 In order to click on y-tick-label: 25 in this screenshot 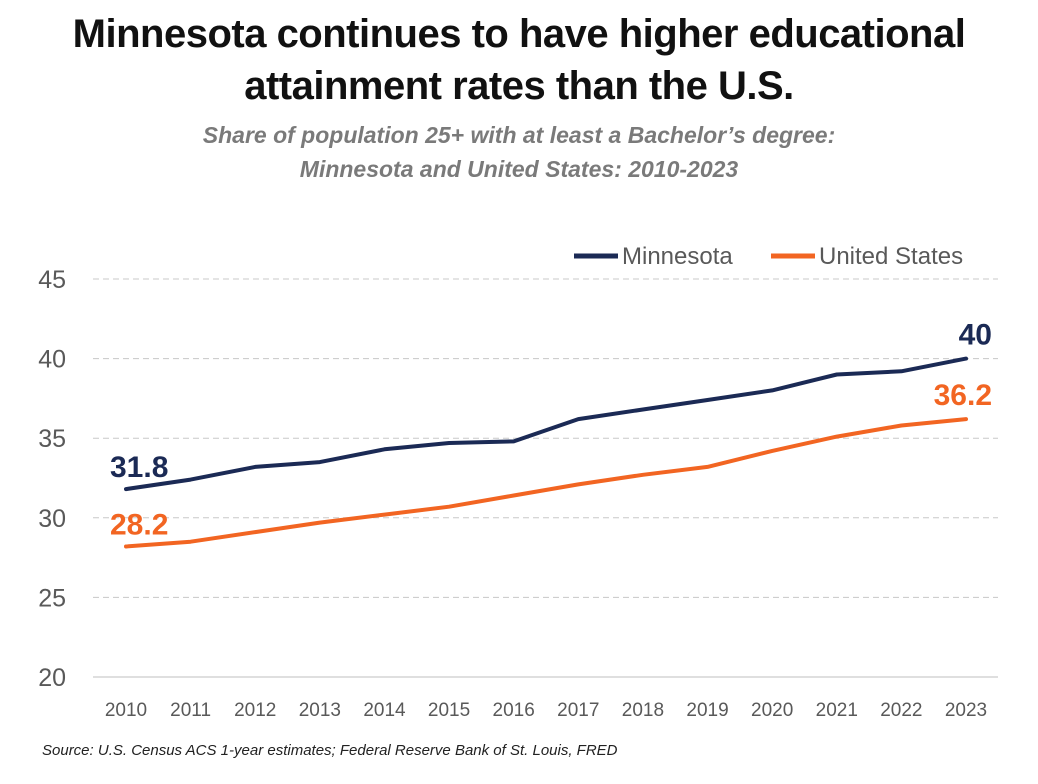, I will do `click(52, 598)`.